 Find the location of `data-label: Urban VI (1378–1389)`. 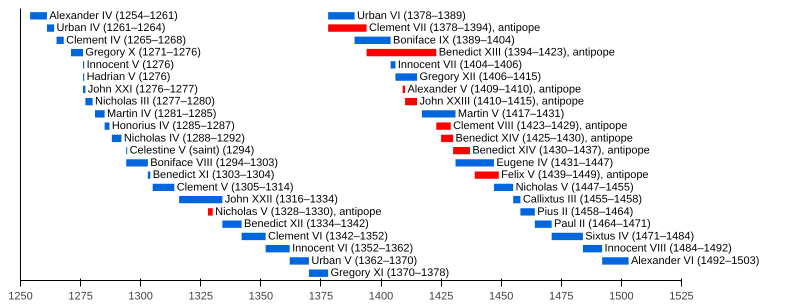

data-label: Urban VI (1378–1389) is located at coordinates (411, 16).